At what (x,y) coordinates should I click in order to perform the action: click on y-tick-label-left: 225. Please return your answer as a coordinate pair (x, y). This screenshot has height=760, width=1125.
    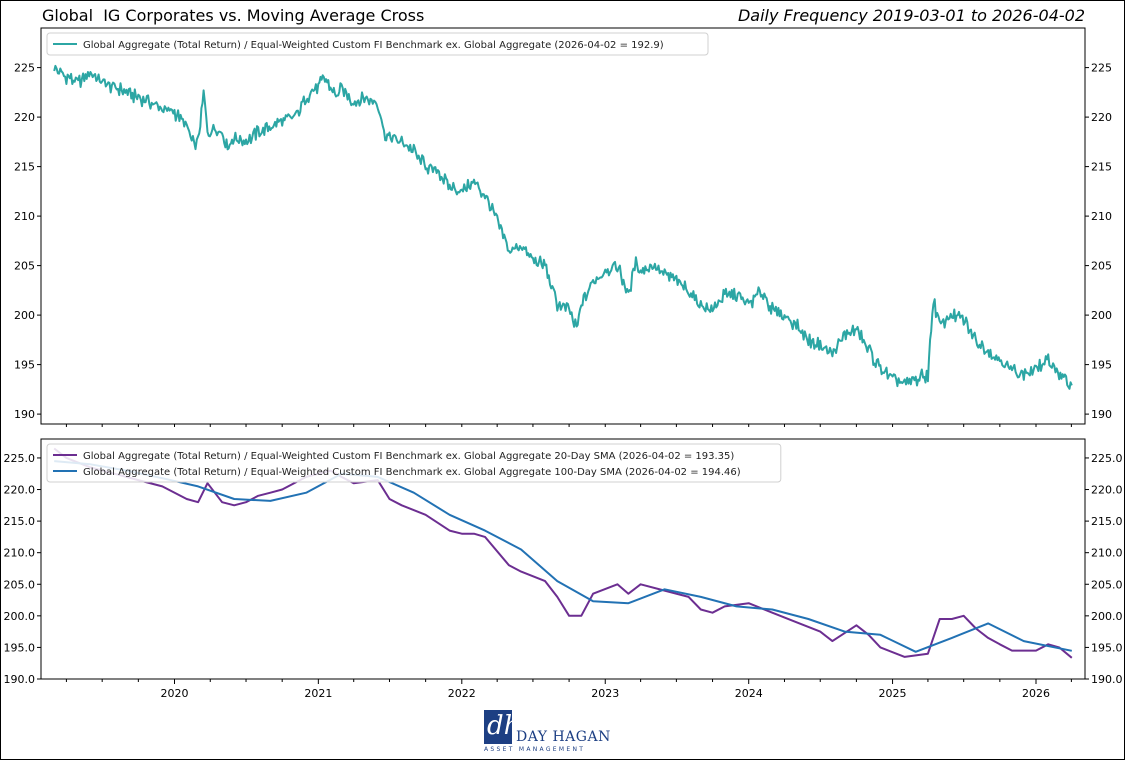
    Looking at the image, I should click on (24, 68).